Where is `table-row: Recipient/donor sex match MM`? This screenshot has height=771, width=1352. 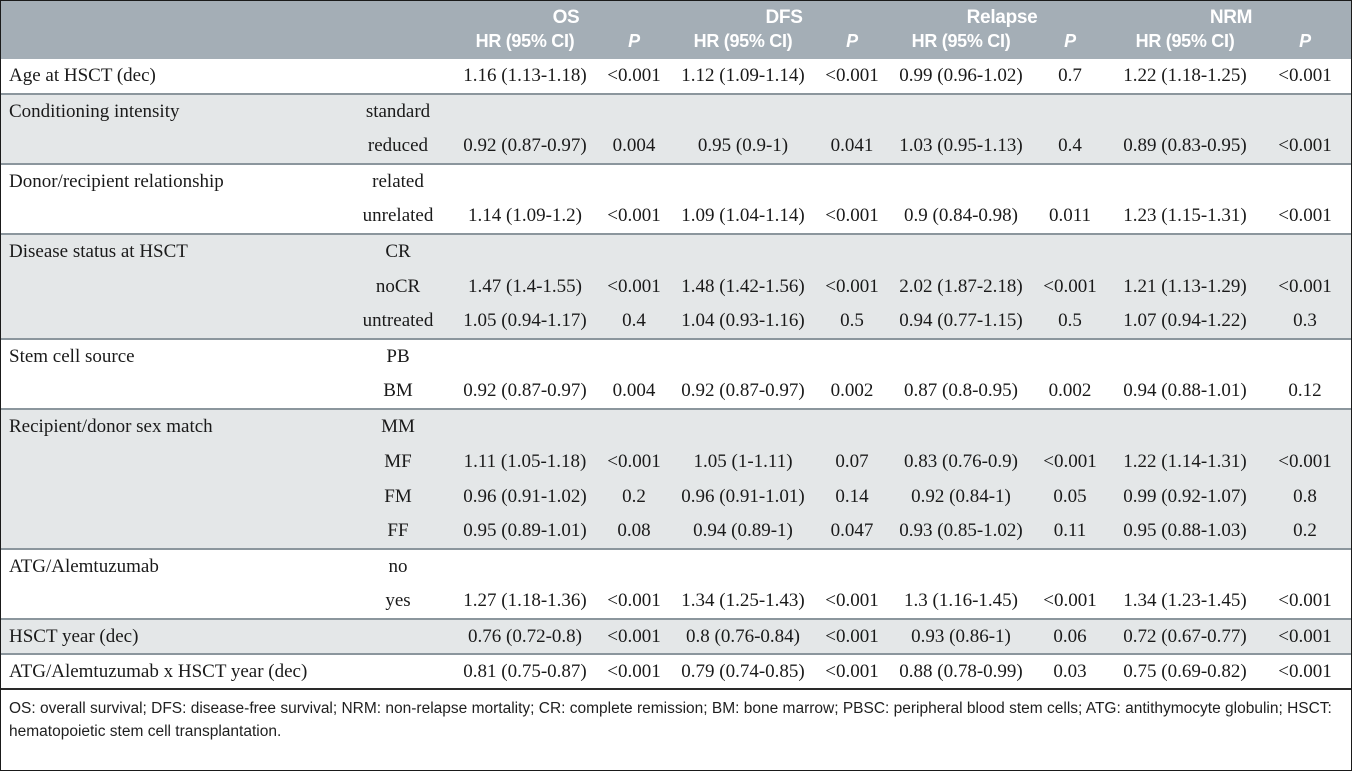 table-row: Recipient/donor sex match MM is located at coordinates (676, 426).